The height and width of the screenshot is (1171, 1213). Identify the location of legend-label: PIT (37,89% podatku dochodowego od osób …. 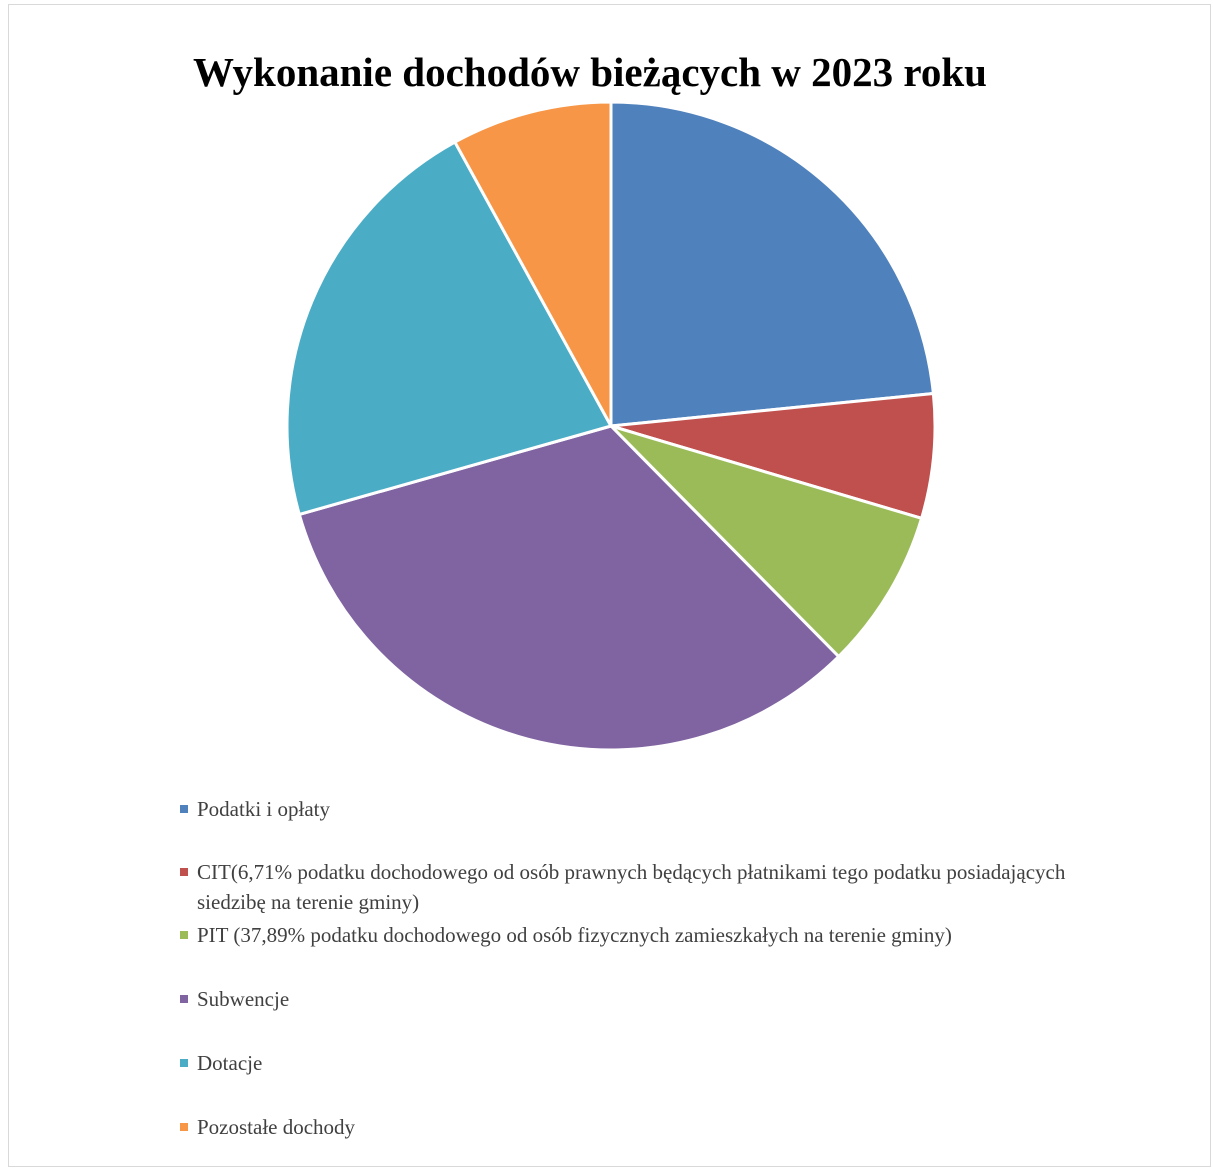
(574, 935).